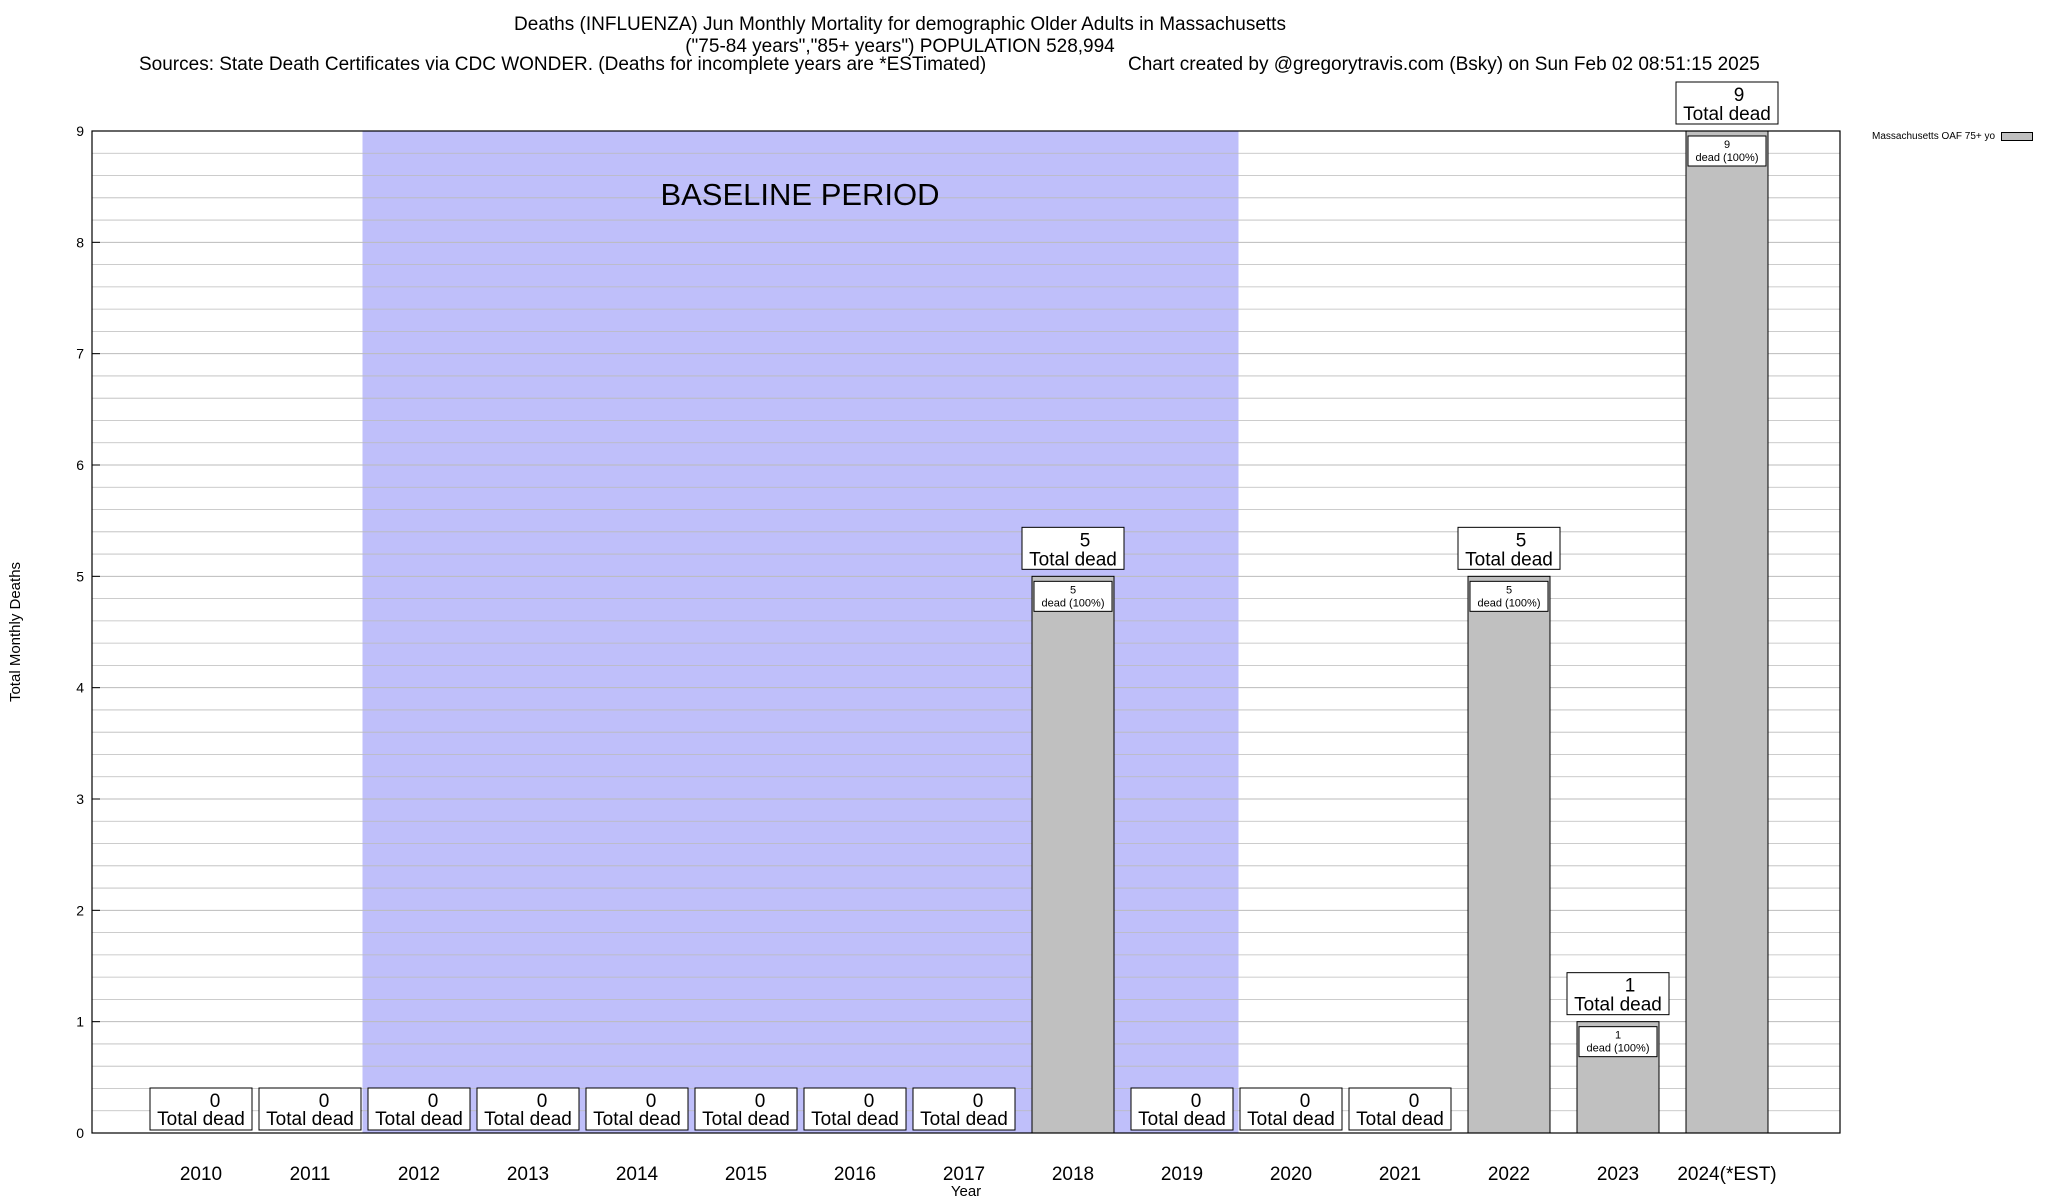  What do you see at coordinates (966, 1191) in the screenshot?
I see `x-axis-title: Year` at bounding box center [966, 1191].